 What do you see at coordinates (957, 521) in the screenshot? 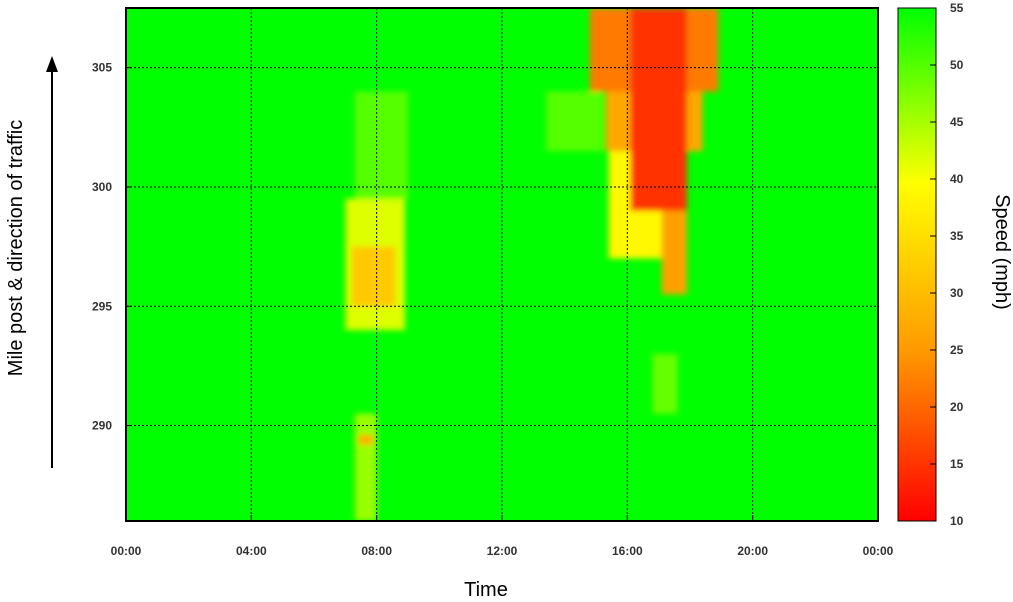
I see `colorbar-tick-label: 10` at bounding box center [957, 521].